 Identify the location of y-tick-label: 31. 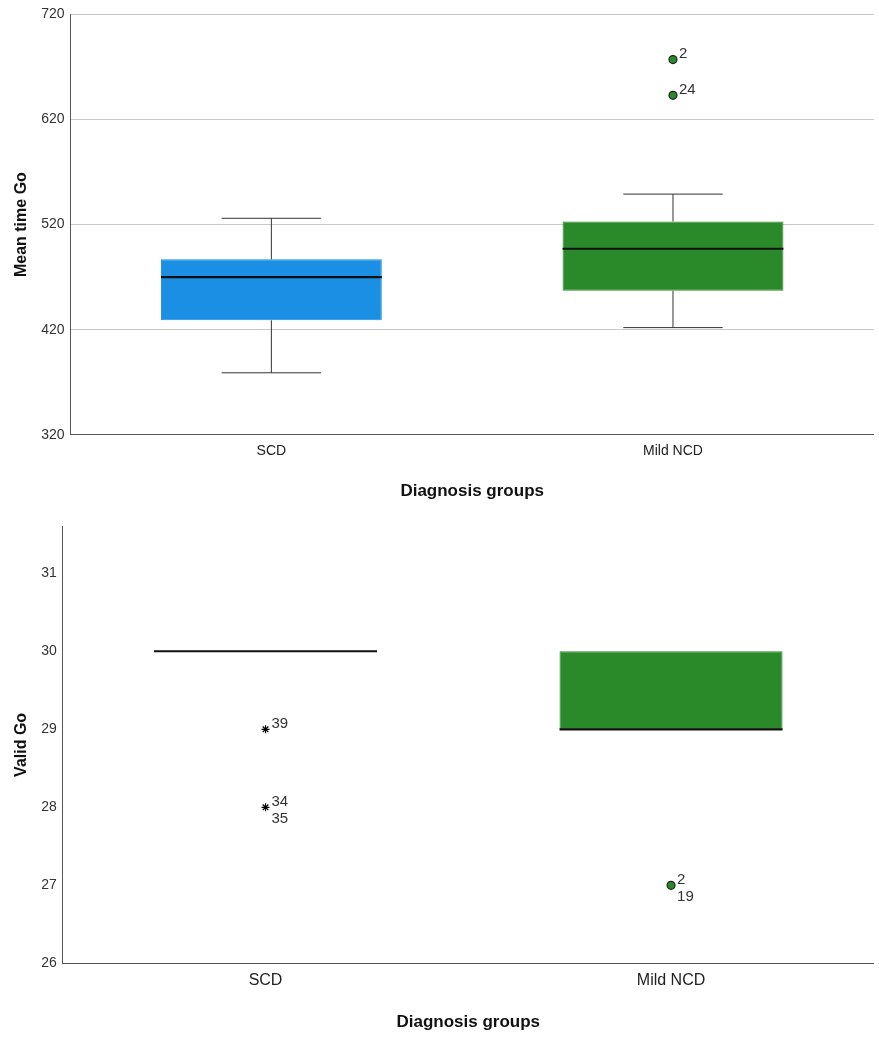
(49, 572).